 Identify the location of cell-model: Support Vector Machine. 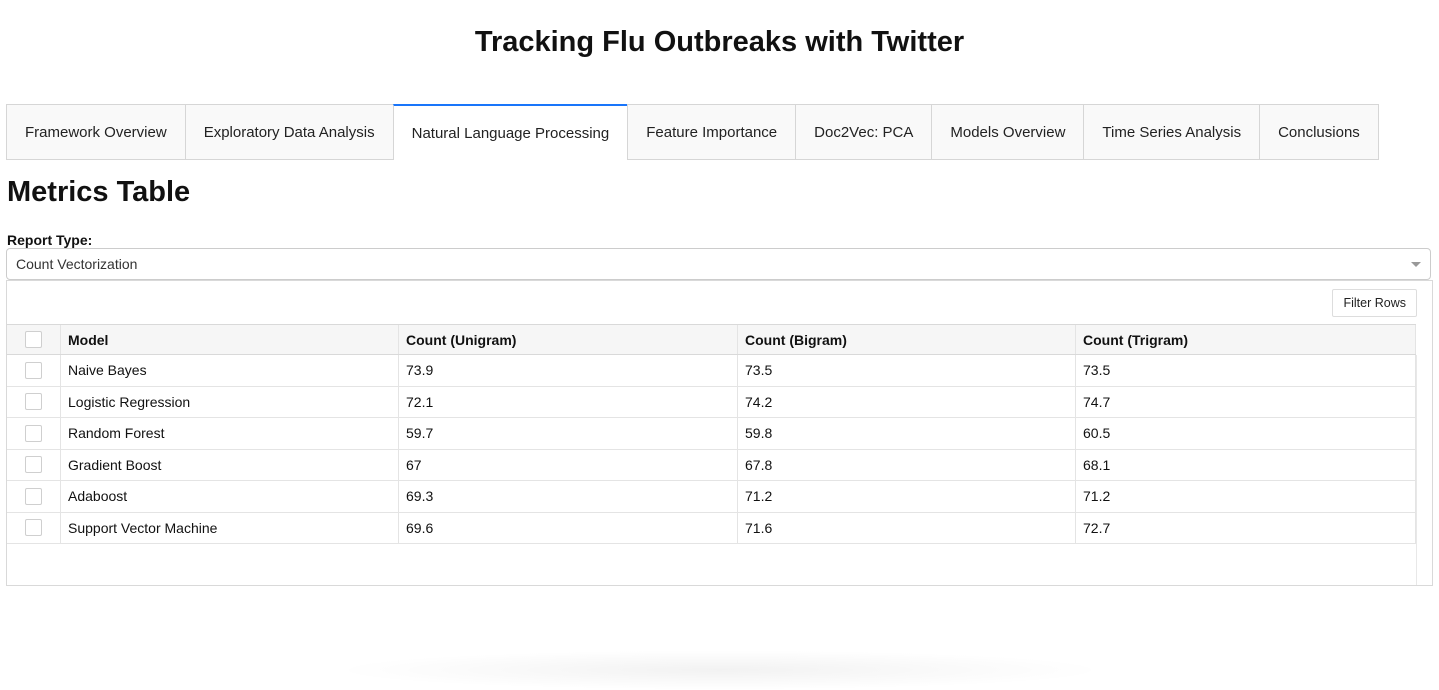
(230, 527).